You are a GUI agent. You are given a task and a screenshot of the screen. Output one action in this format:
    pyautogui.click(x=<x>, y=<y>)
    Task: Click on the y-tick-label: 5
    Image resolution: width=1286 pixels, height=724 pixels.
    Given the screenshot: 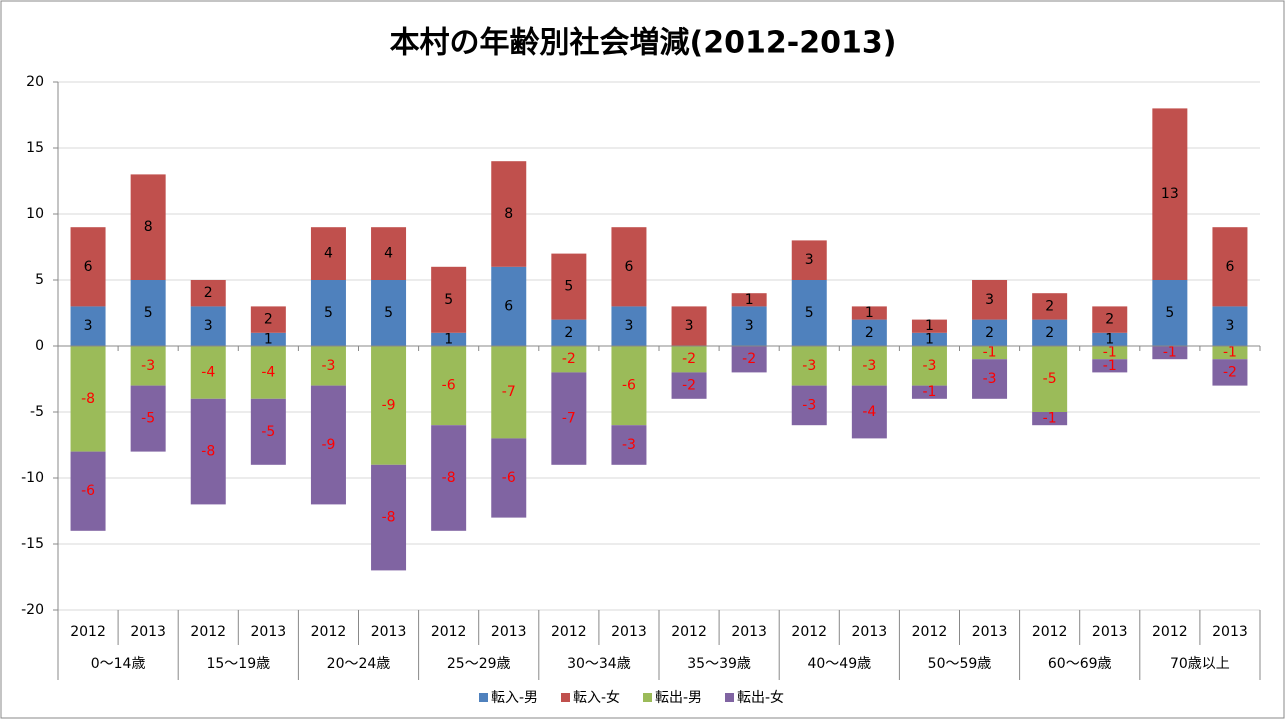 What is the action you would take?
    pyautogui.click(x=39, y=280)
    